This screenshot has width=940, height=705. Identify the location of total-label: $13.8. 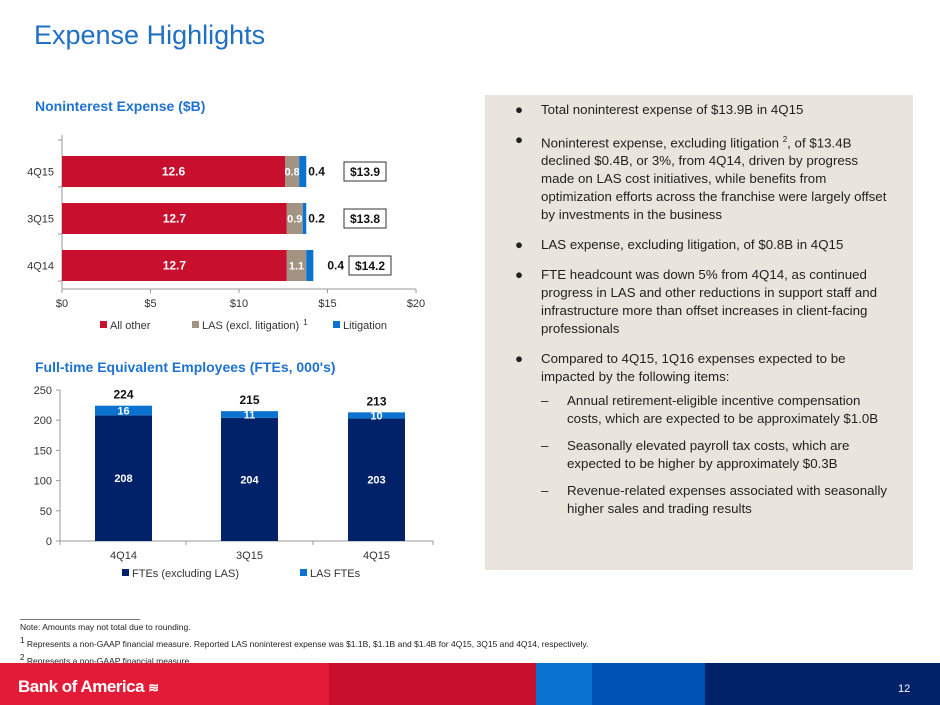
(365, 219).